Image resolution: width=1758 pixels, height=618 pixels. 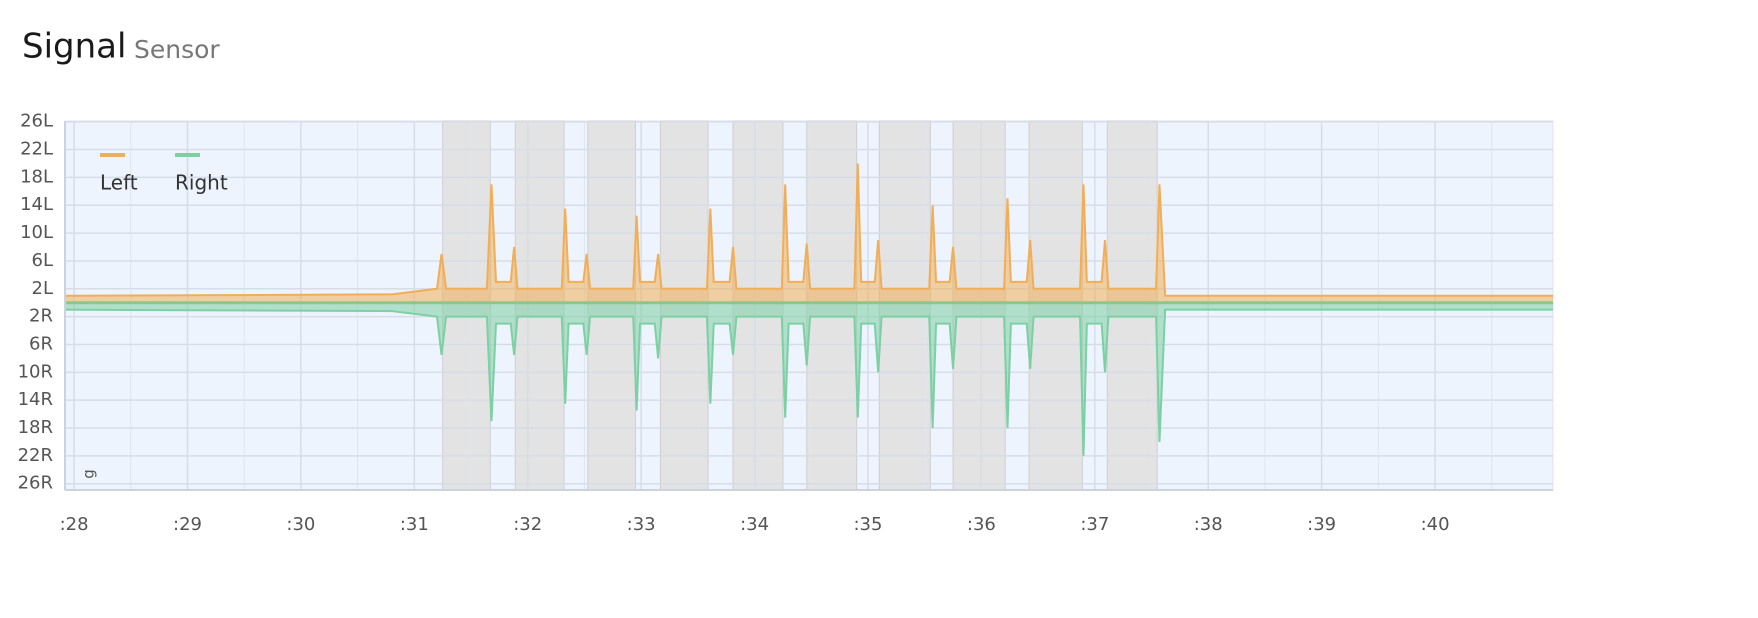 I want to click on x-tick-label: :31, so click(x=414, y=524).